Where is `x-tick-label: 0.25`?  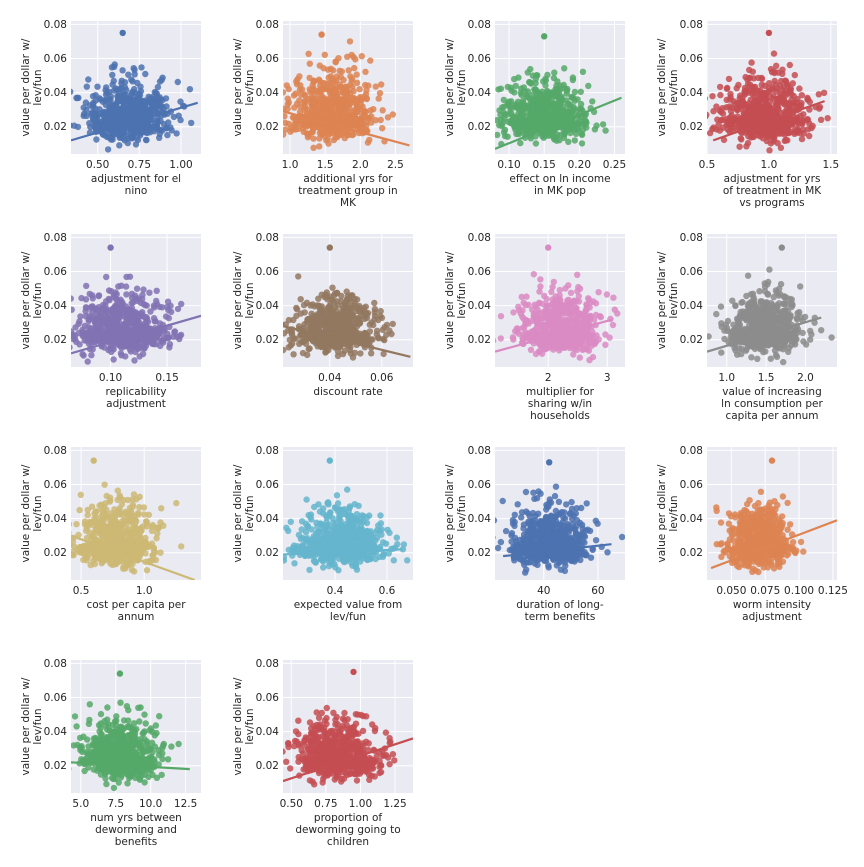 x-tick-label: 0.25 is located at coordinates (614, 165).